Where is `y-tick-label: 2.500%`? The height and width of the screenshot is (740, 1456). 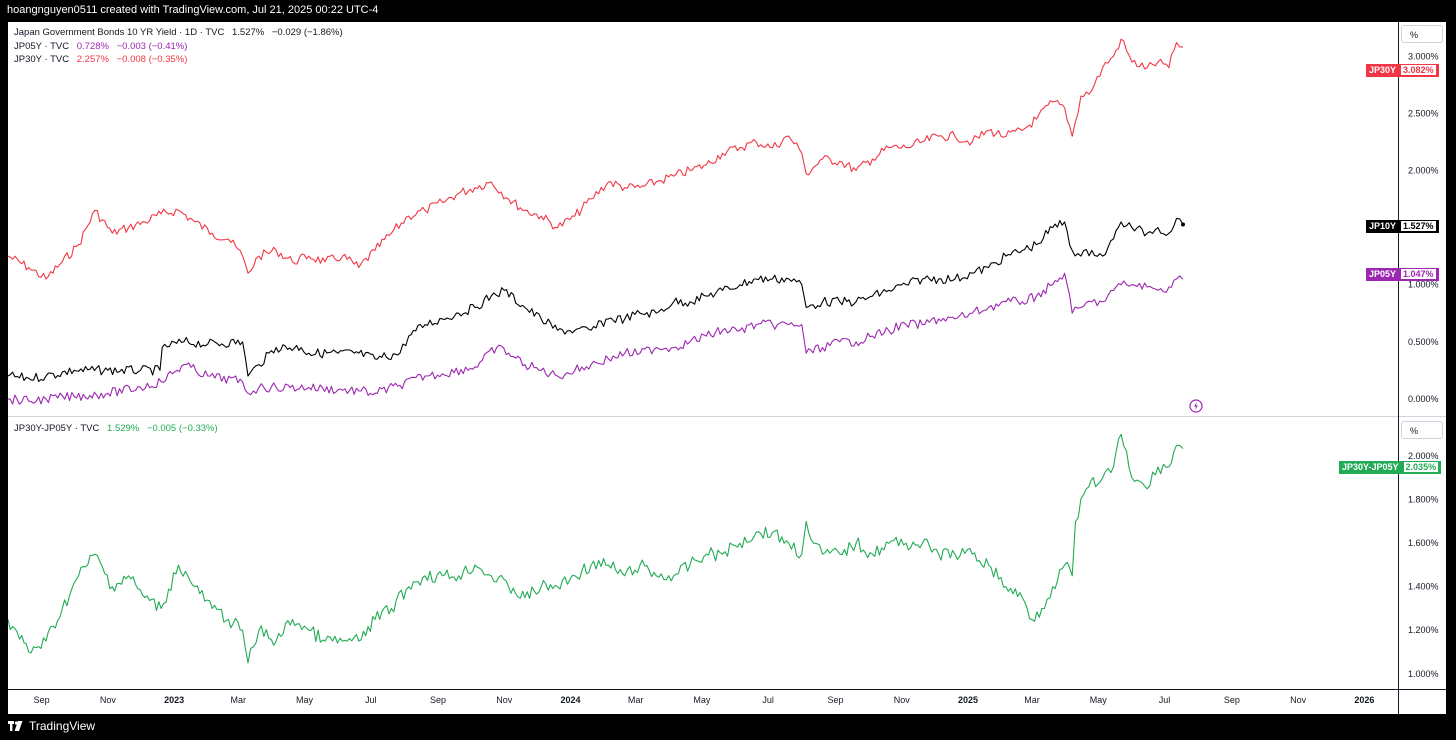
y-tick-label: 2.500% is located at coordinates (1423, 113).